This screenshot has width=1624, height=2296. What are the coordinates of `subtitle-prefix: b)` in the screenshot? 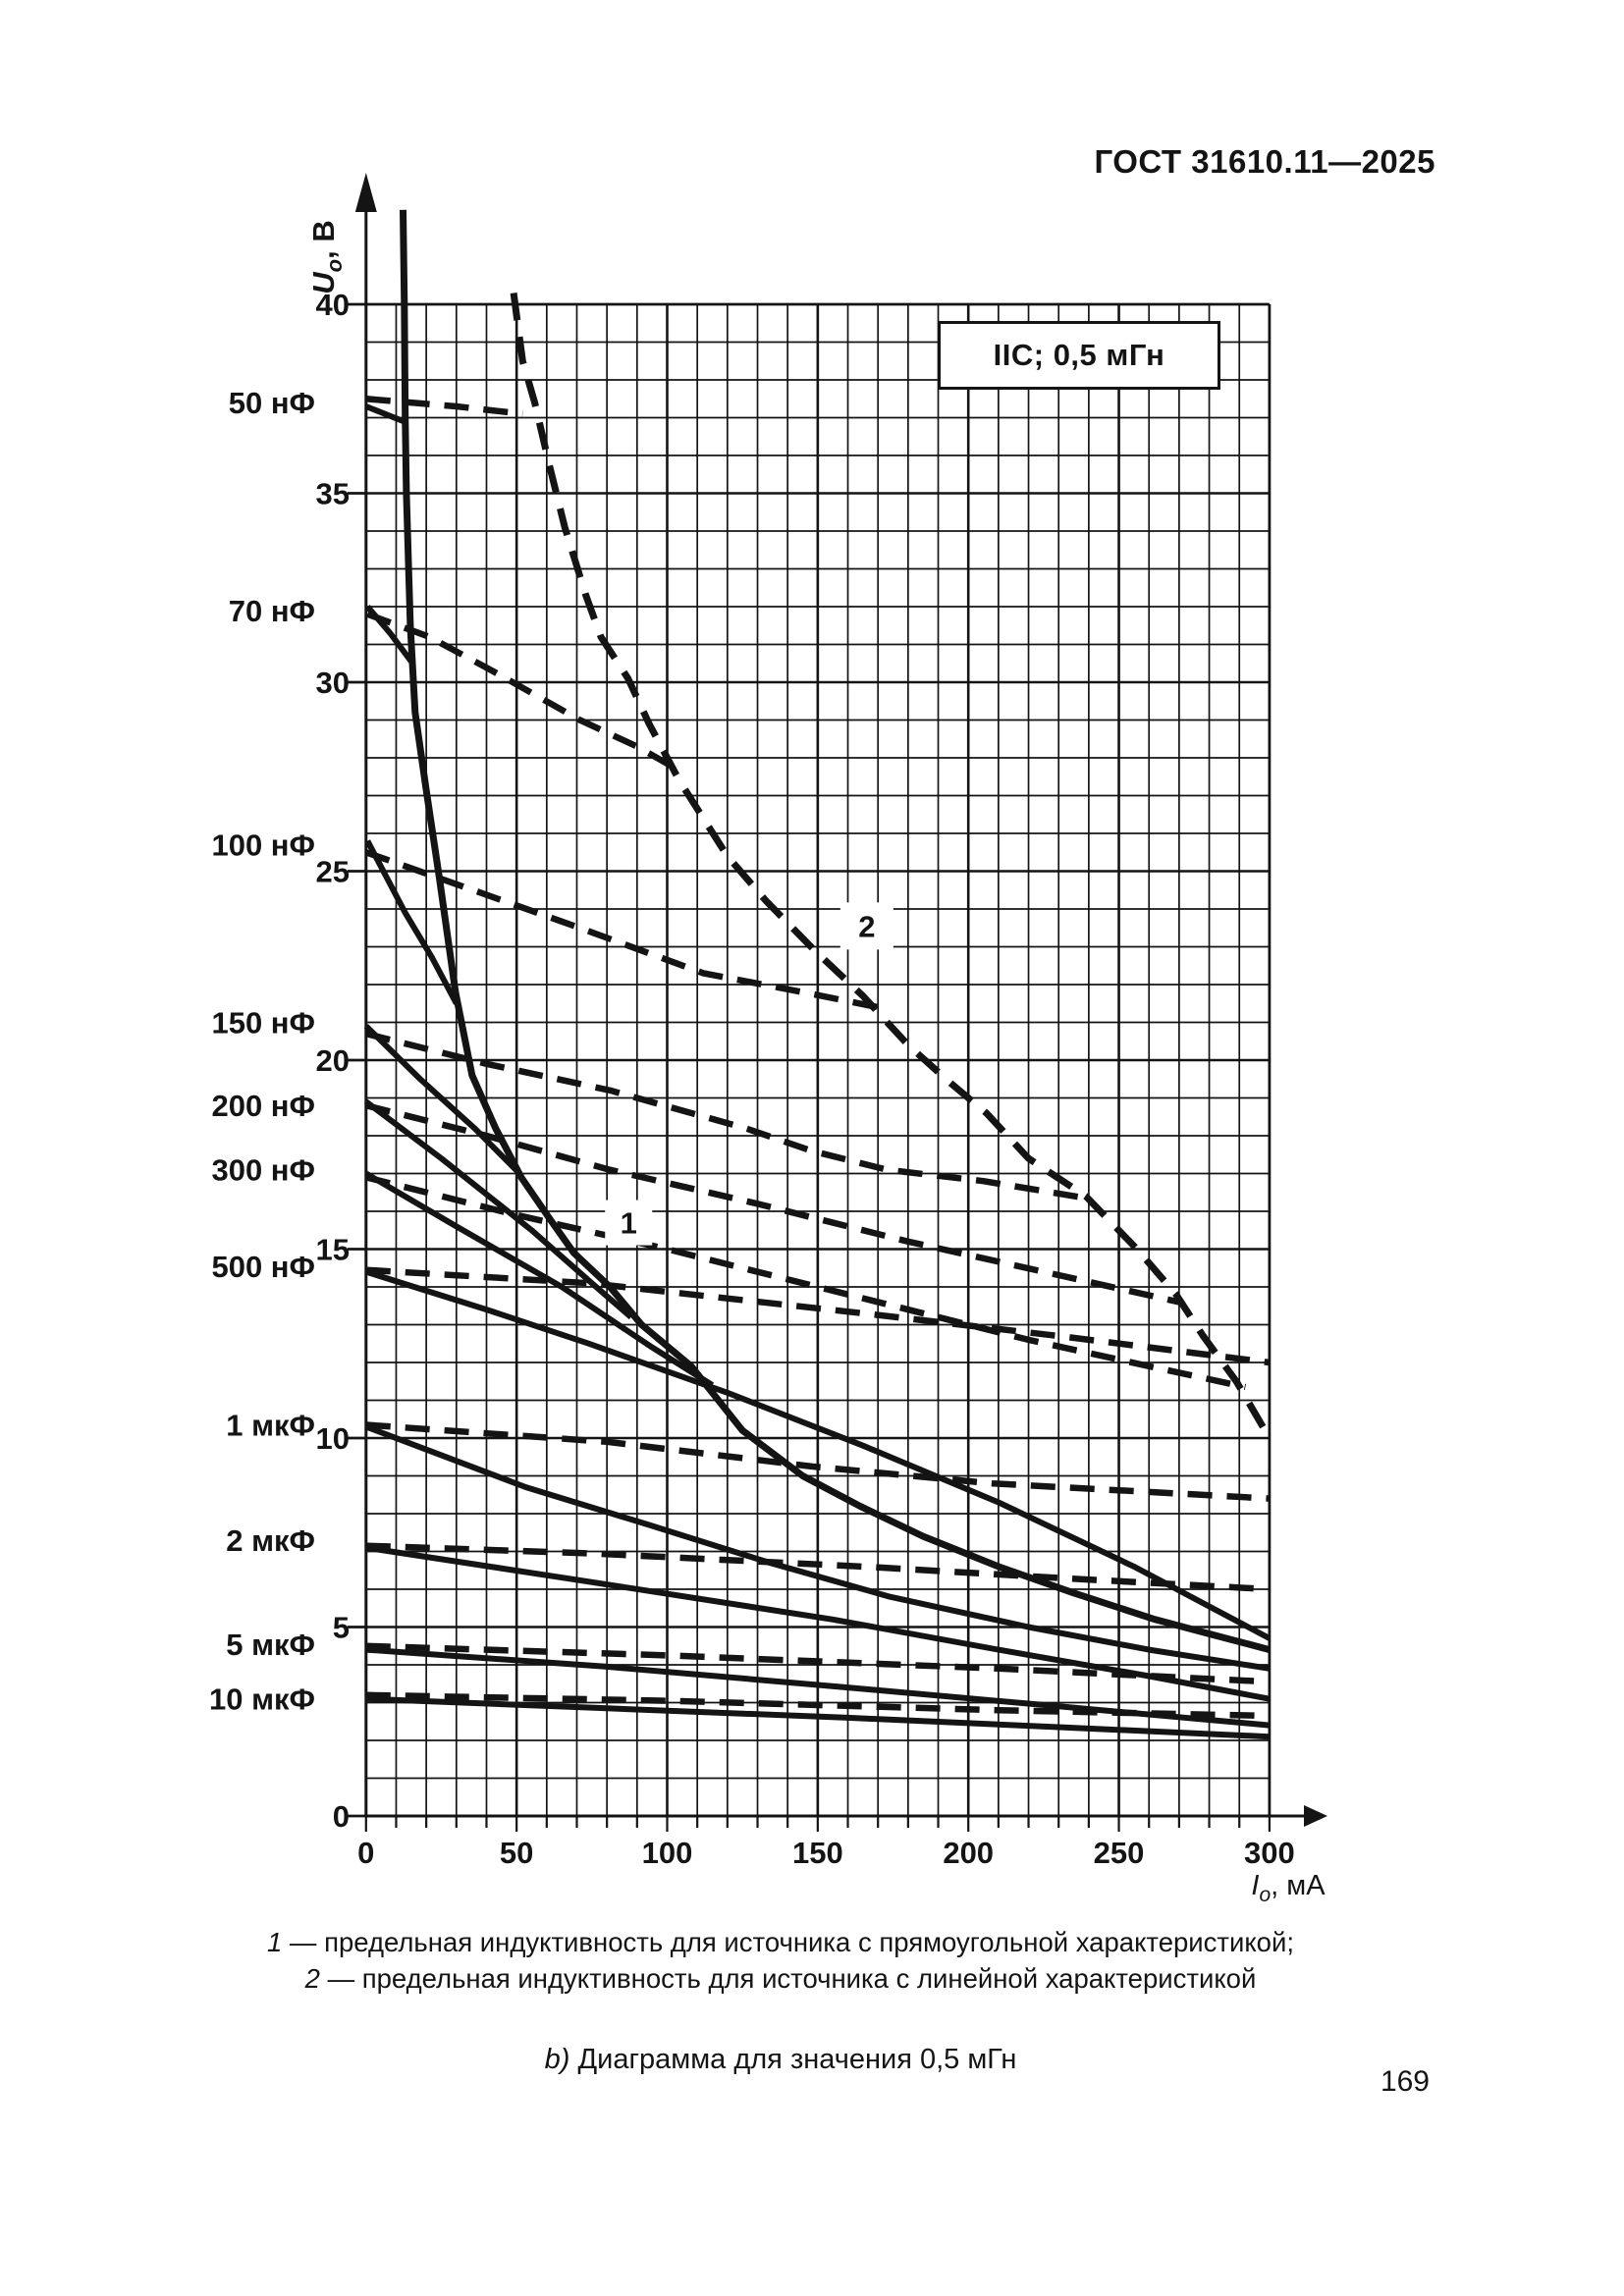 It's located at (557, 2059).